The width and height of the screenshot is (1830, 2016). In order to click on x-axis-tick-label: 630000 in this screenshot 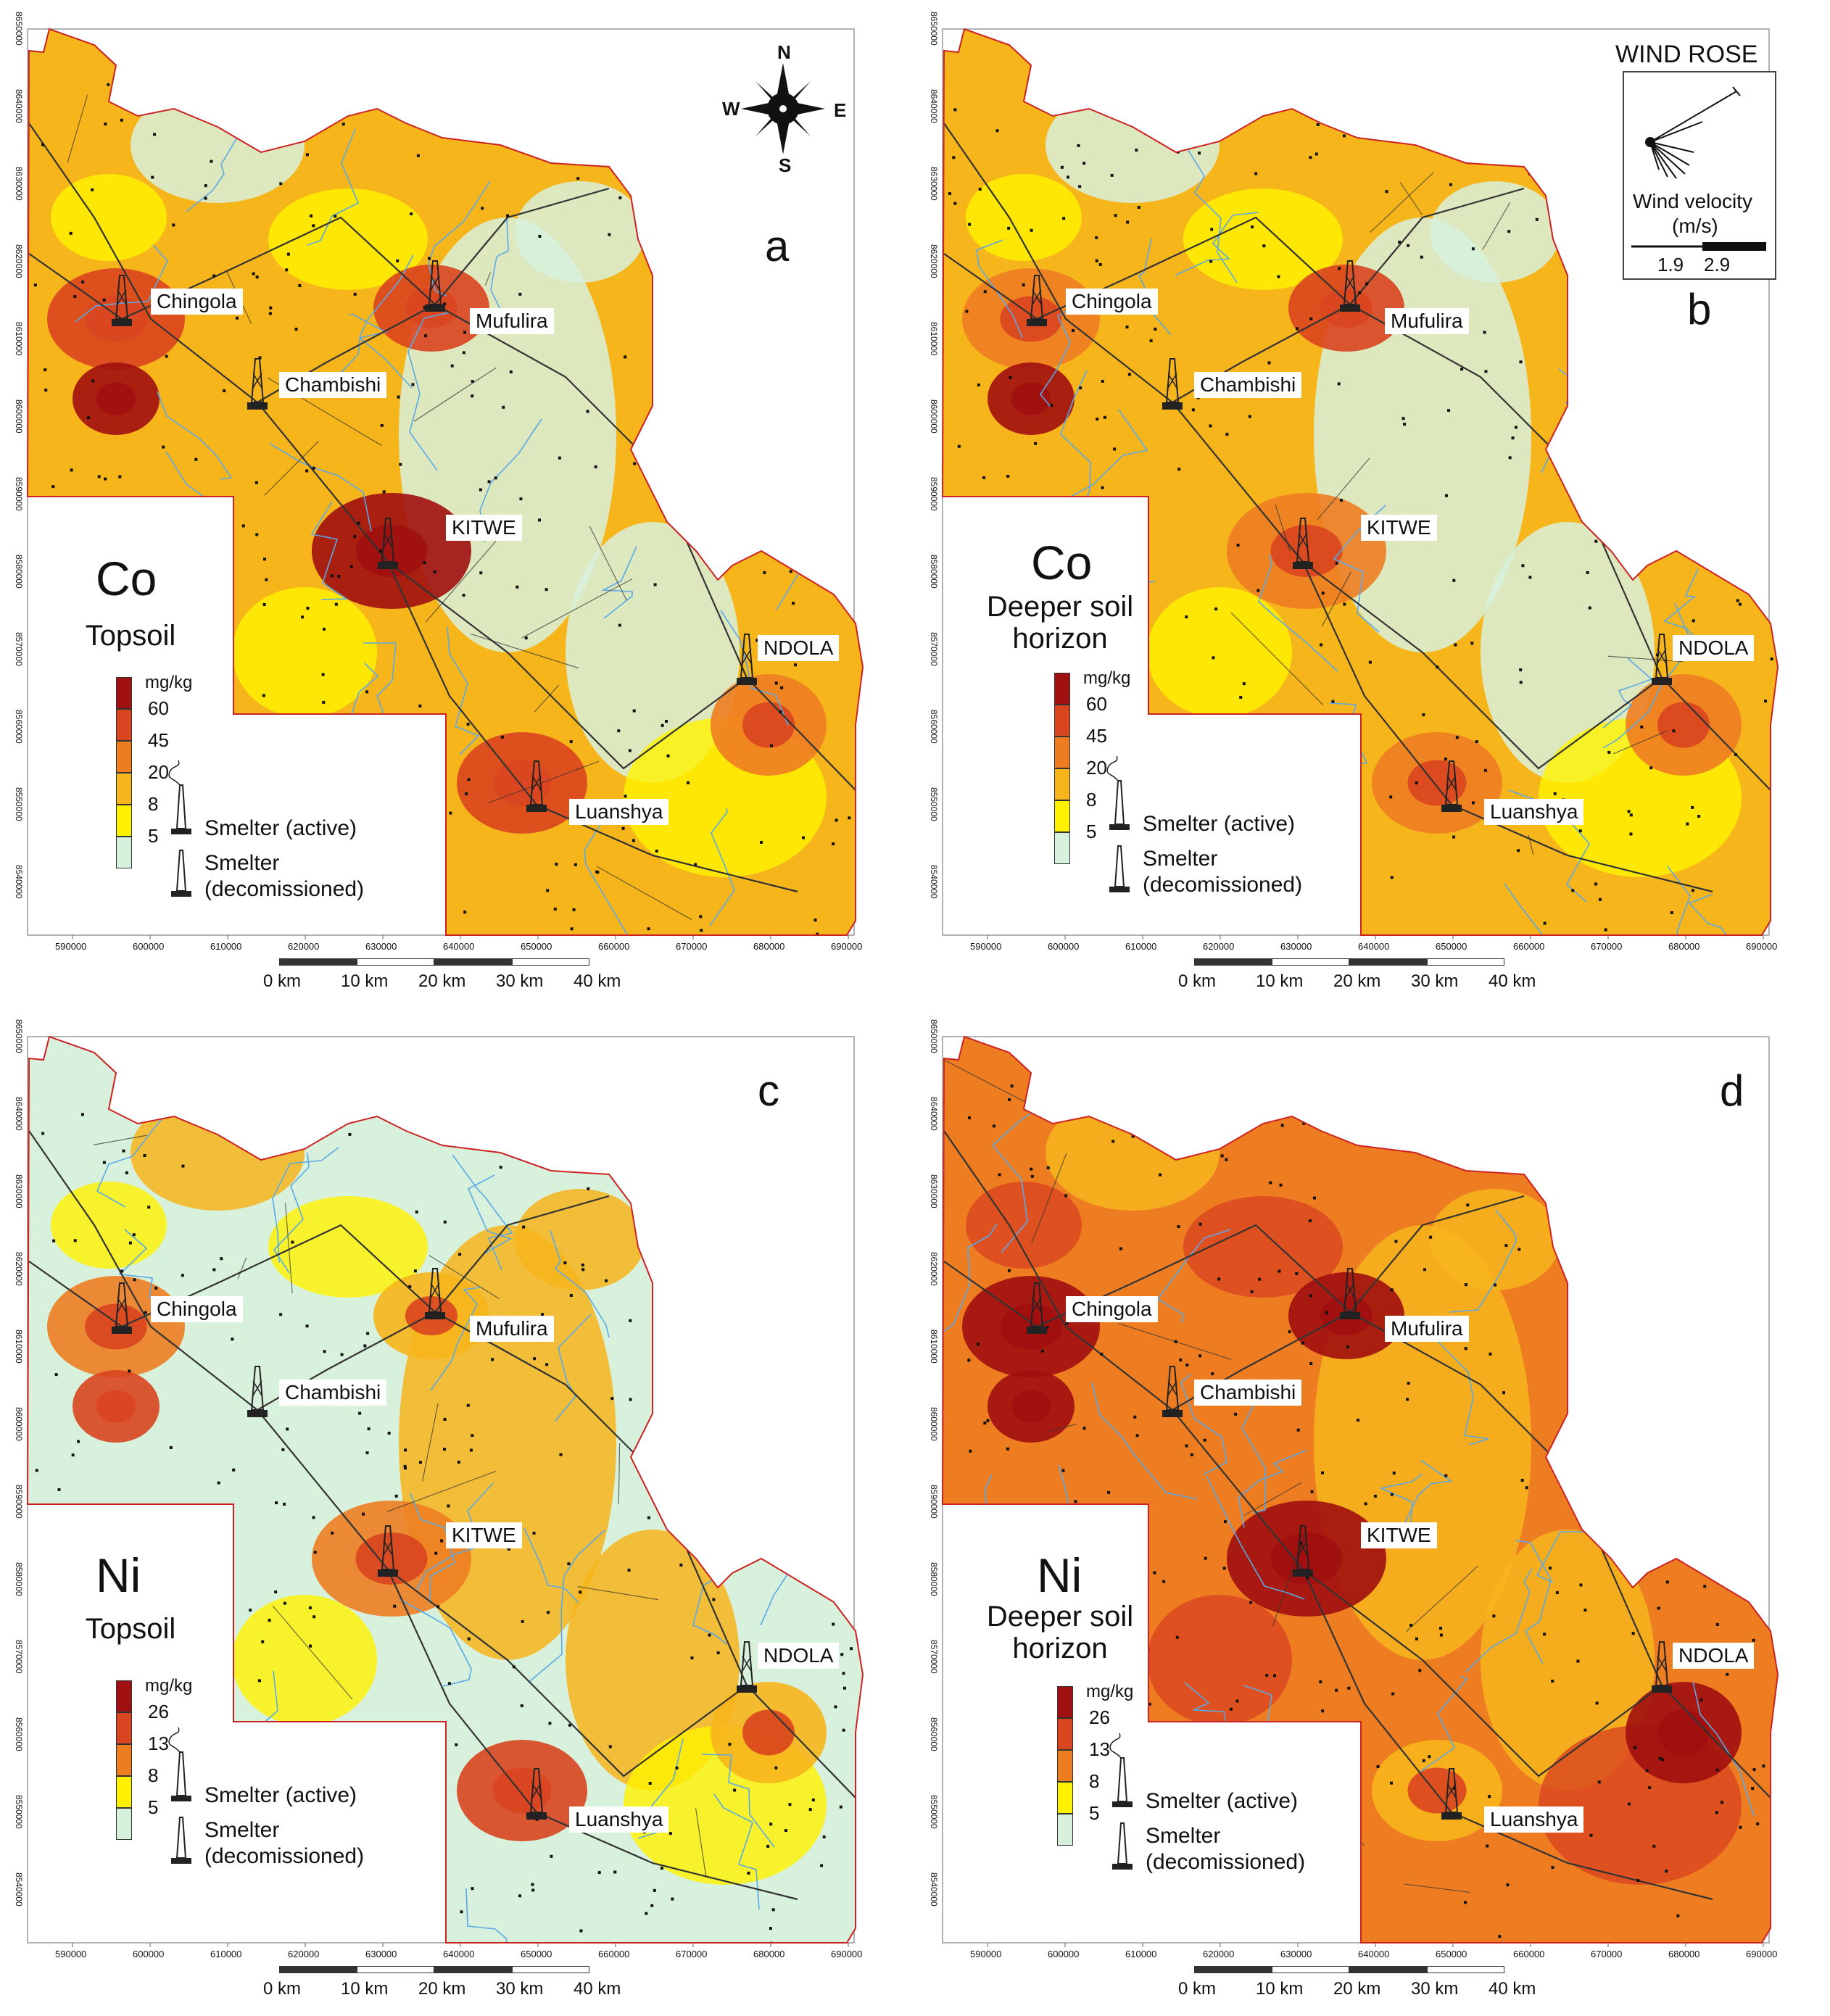, I will do `click(1296, 1954)`.